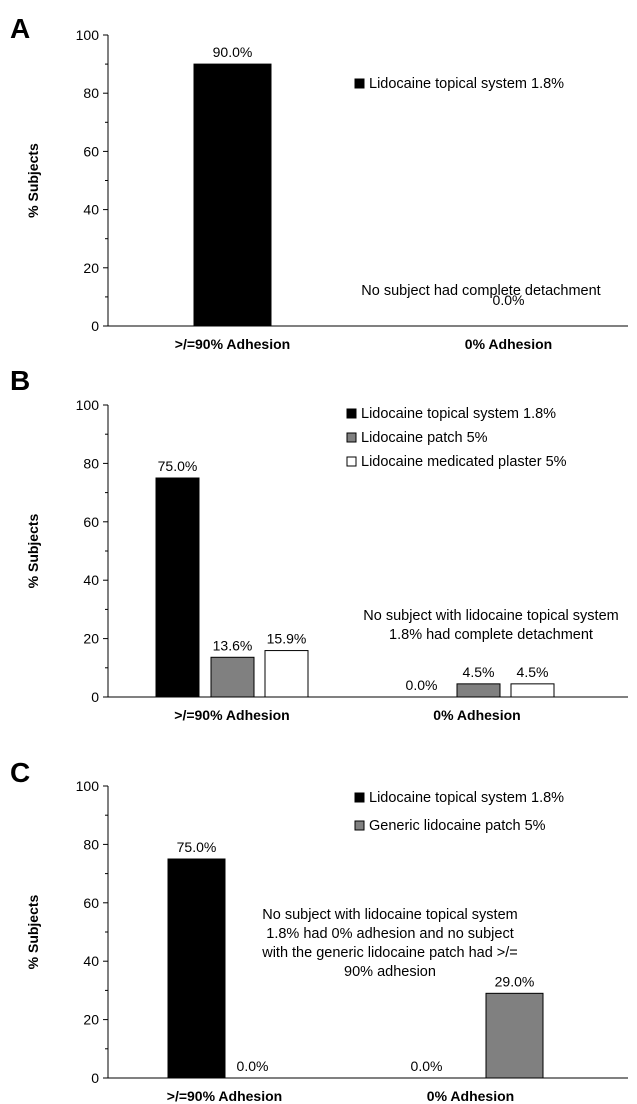  What do you see at coordinates (233, 52) in the screenshot?
I see `data-label: 90.0%` at bounding box center [233, 52].